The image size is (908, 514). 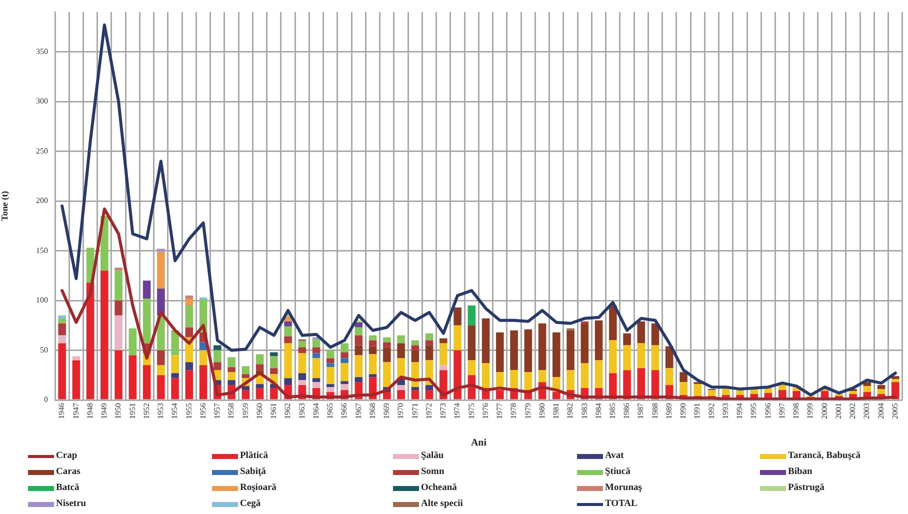 What do you see at coordinates (824, 456) in the screenshot?
I see `legend-label: Tarancă, Babuşcă` at bounding box center [824, 456].